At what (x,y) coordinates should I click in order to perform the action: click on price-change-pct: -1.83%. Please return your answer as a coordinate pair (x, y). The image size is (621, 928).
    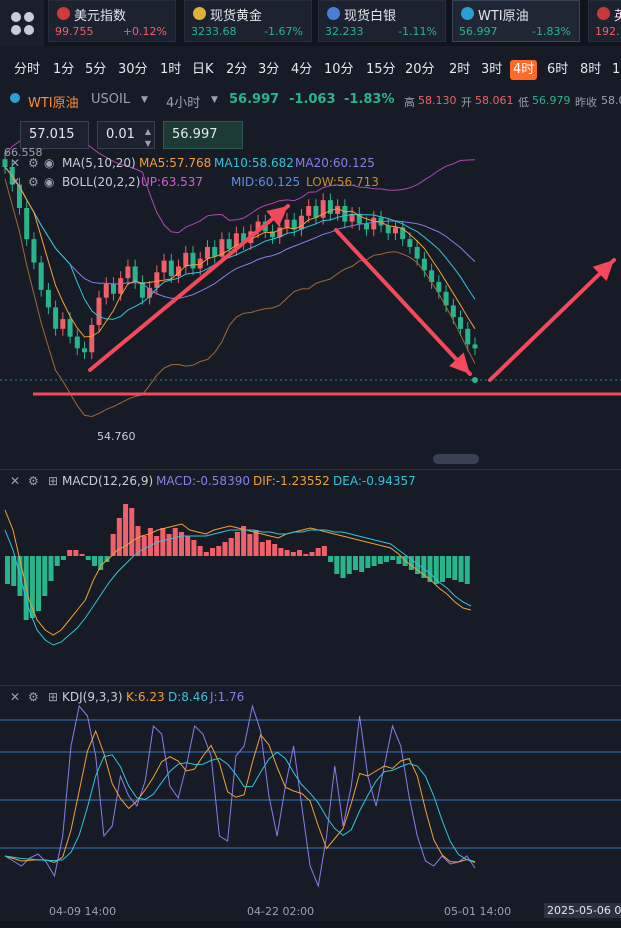
    Looking at the image, I should click on (369, 99).